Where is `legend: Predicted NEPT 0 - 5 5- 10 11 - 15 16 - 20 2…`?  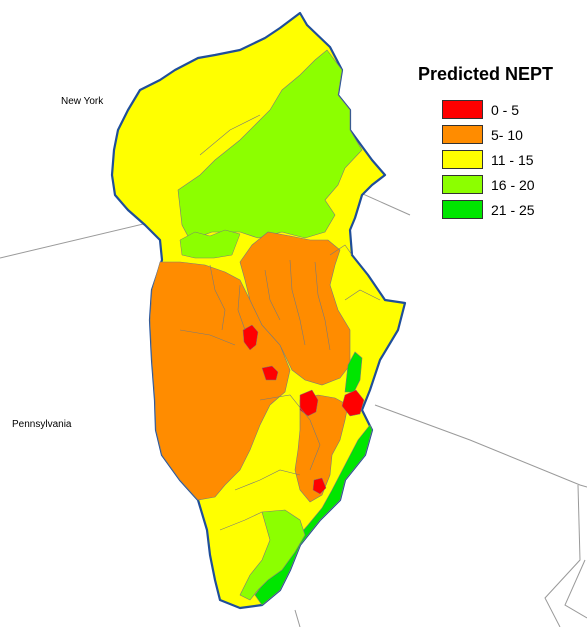
legend: Predicted NEPT 0 - 5 5- 10 11 - 15 16 - 20 2… is located at coordinates (501, 144).